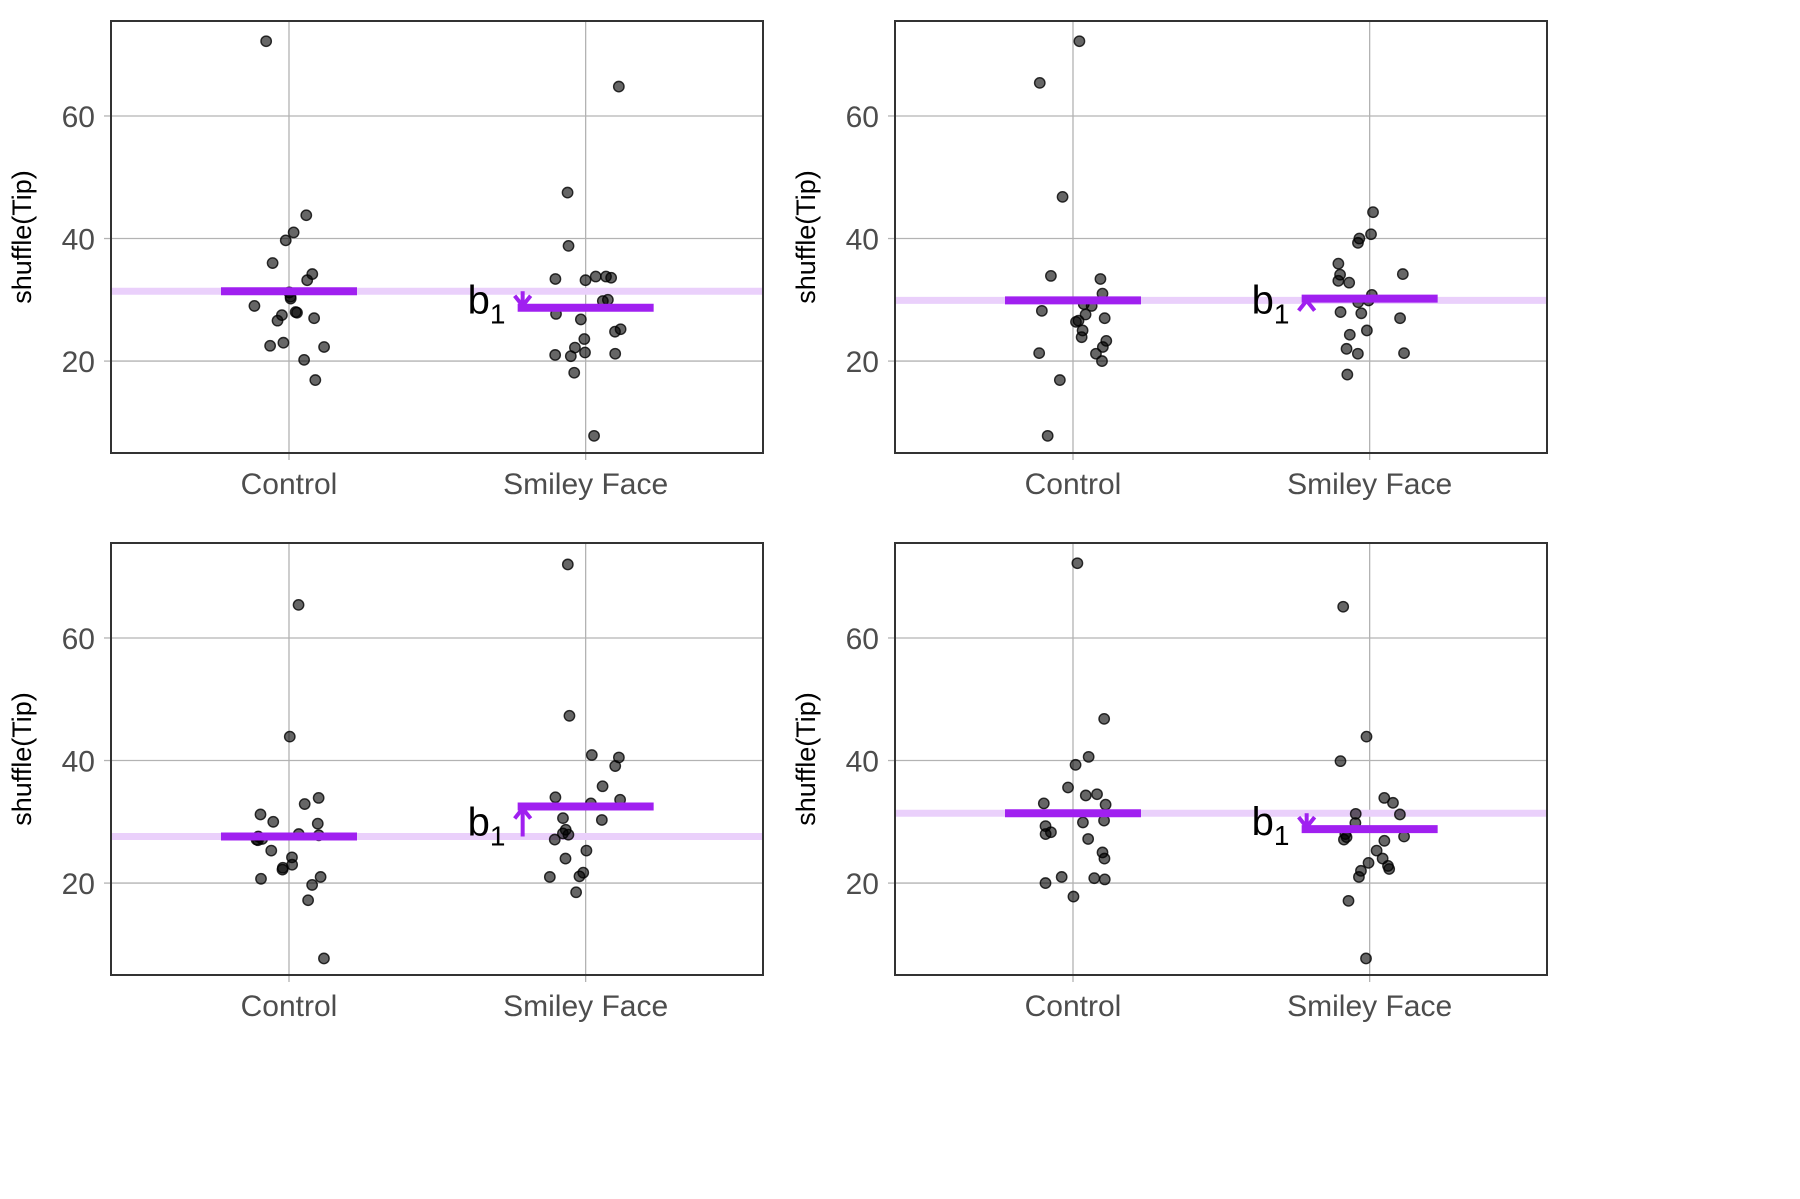 This screenshot has width=1800, height=1199. Describe the element at coordinates (78, 762) in the screenshot. I see `y-tick-label: 40` at that location.